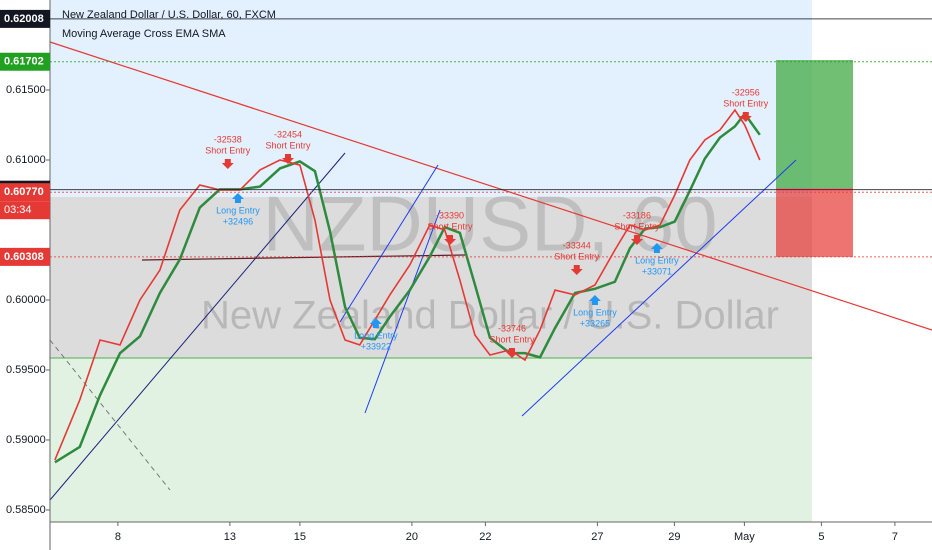  I want to click on stop-box, so click(814, 222).